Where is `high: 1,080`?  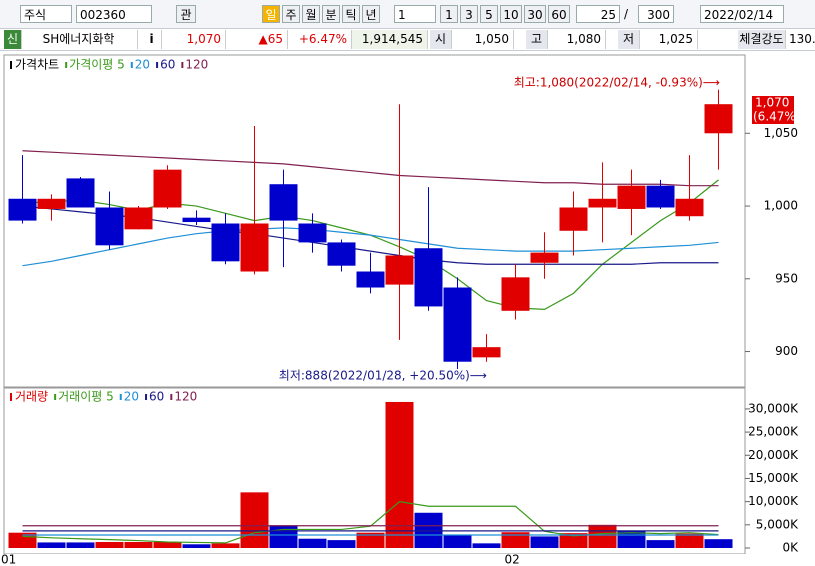
high: 1,080 is located at coordinates (577, 39).